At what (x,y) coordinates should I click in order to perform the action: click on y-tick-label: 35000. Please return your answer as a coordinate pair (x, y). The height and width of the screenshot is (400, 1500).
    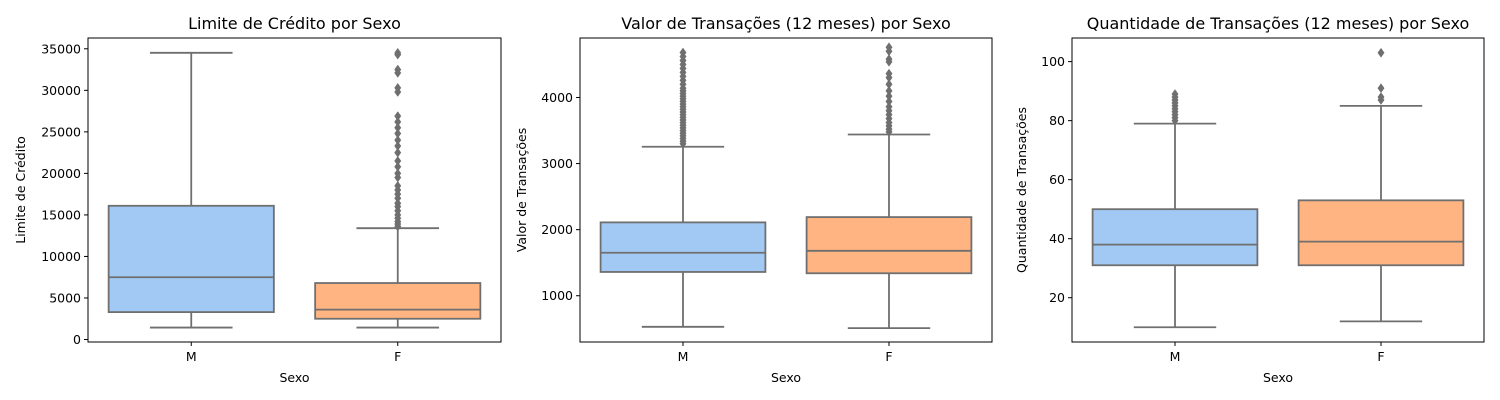
    Looking at the image, I should click on (61, 48).